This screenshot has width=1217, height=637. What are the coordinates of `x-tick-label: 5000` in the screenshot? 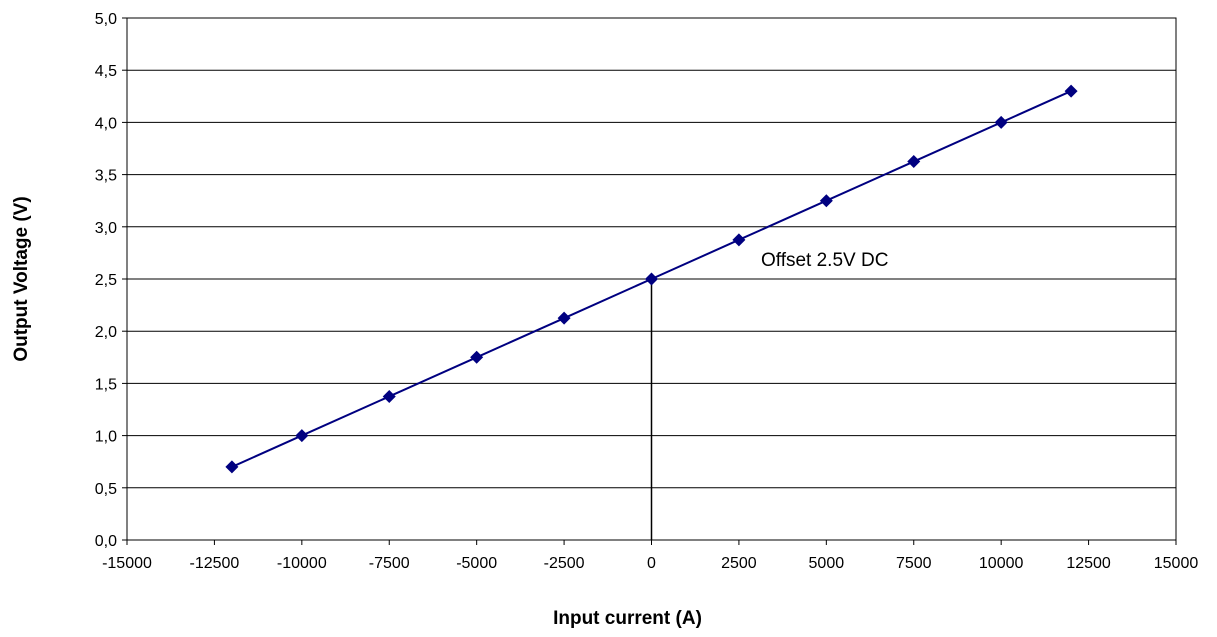 It's located at (827, 563).